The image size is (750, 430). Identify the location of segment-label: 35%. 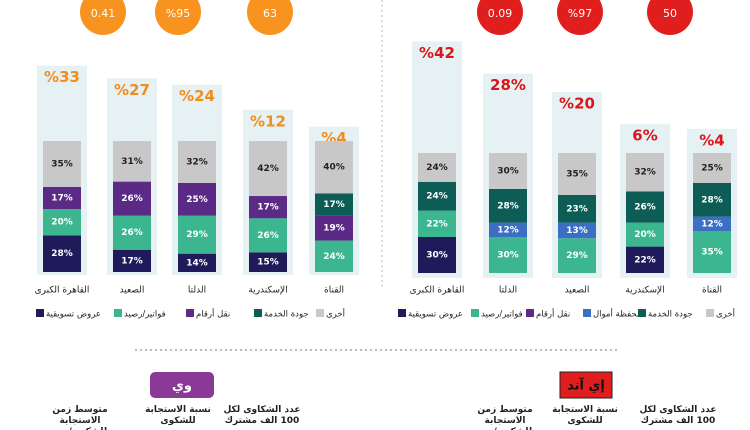
(62, 164).